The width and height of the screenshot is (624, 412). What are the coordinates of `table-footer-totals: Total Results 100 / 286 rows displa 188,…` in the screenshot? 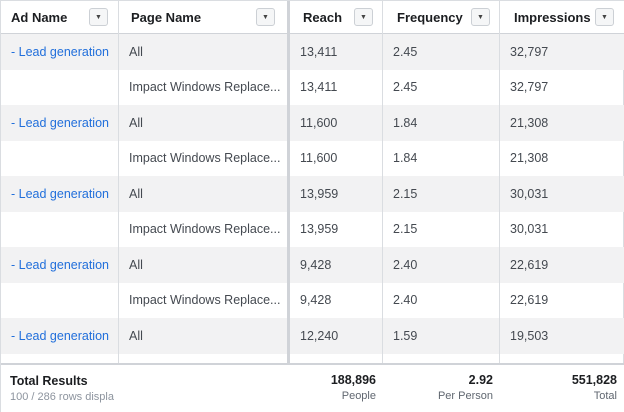 It's located at (312, 387).